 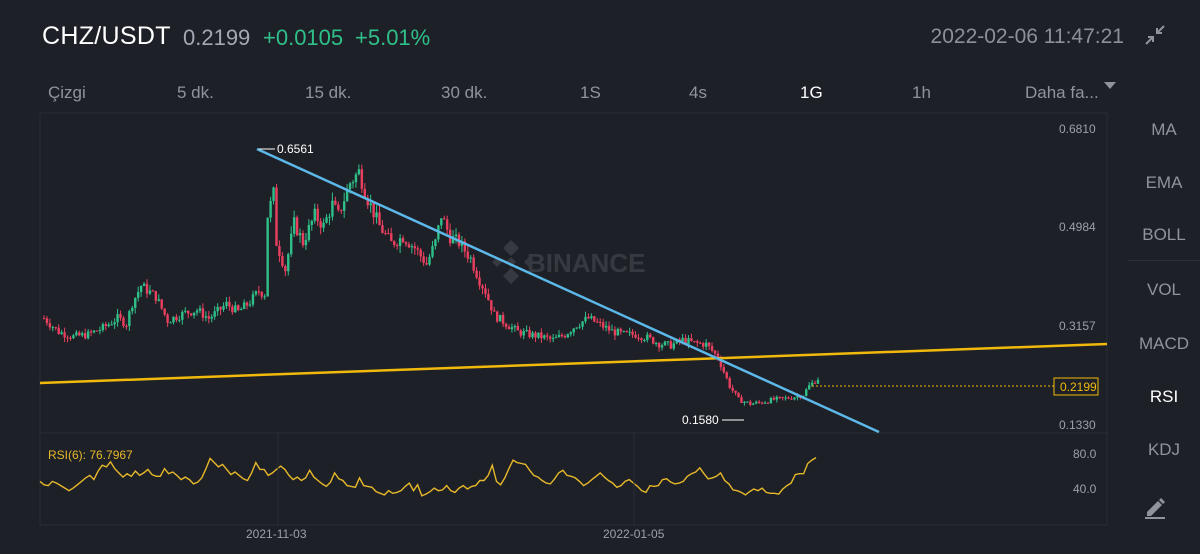 I want to click on chevron-down-icon, so click(x=1110, y=85).